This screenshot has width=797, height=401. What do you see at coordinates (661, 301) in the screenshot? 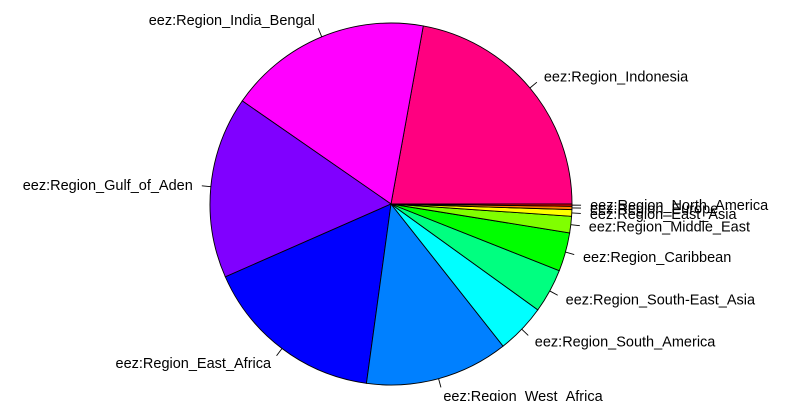
I see `slice-label-eez-region-south-east-asia: eez:Region_South-East_Asia` at bounding box center [661, 301].